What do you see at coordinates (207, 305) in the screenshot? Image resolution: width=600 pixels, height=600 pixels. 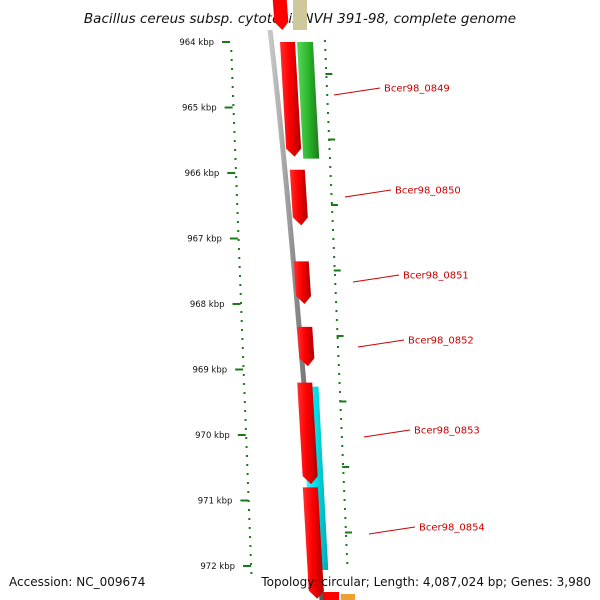 I see `ruler-tick-label: 968 kbp` at bounding box center [207, 305].